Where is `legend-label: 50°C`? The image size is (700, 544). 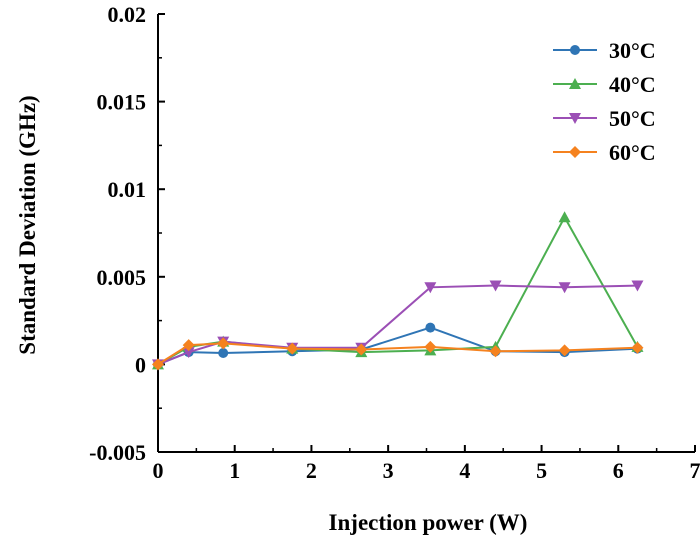 legend-label: 50°C is located at coordinates (632, 118).